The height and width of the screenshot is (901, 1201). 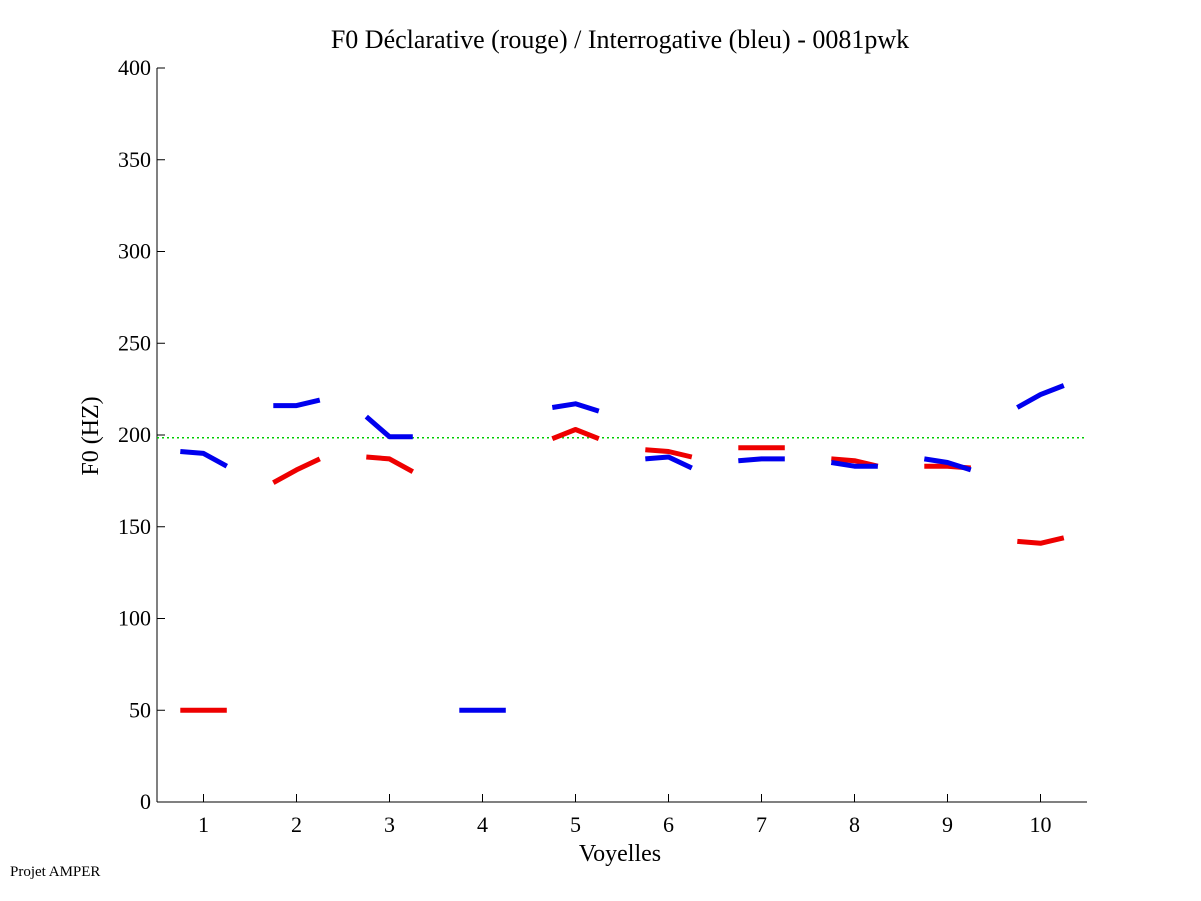 What do you see at coordinates (203, 824) in the screenshot?
I see `x-tick-label: 1` at bounding box center [203, 824].